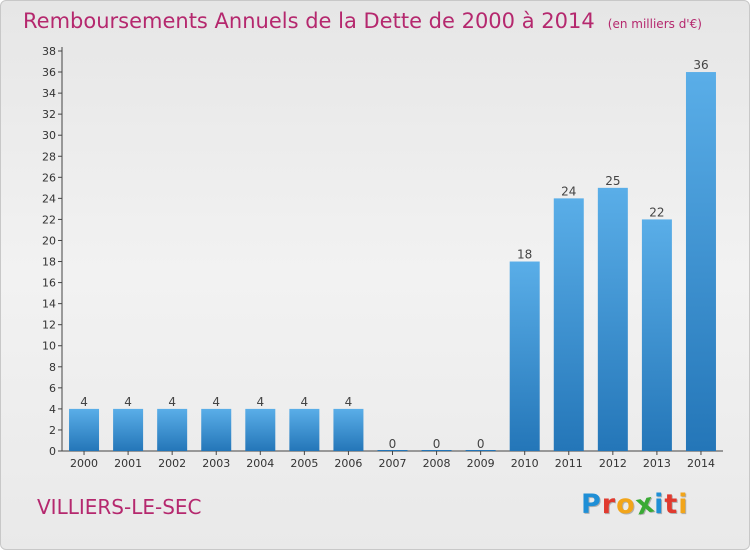 The width and height of the screenshot is (750, 550). Describe the element at coordinates (49, 304) in the screenshot. I see `y-tick-label: 14` at that location.